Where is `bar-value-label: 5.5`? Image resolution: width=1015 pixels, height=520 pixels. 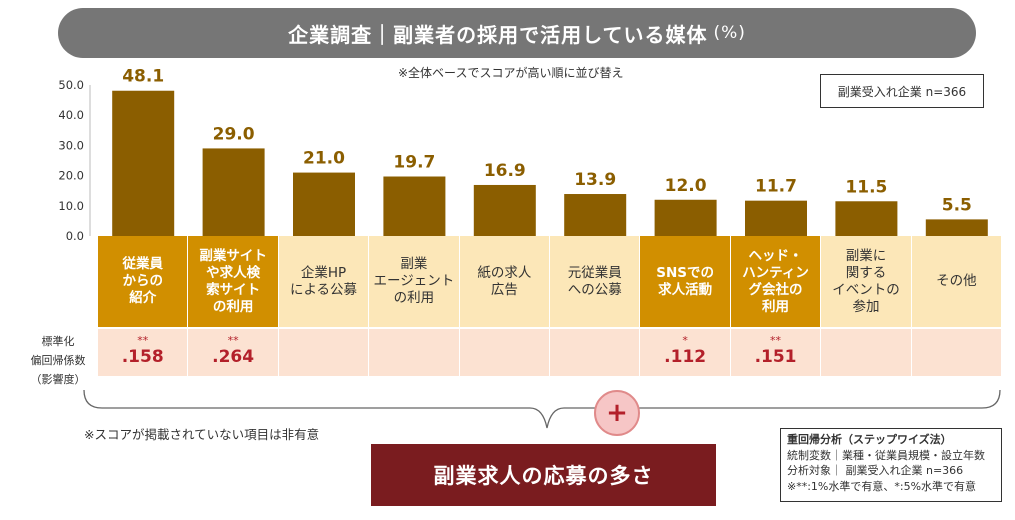 bar-value-label: 5.5 is located at coordinates (957, 205).